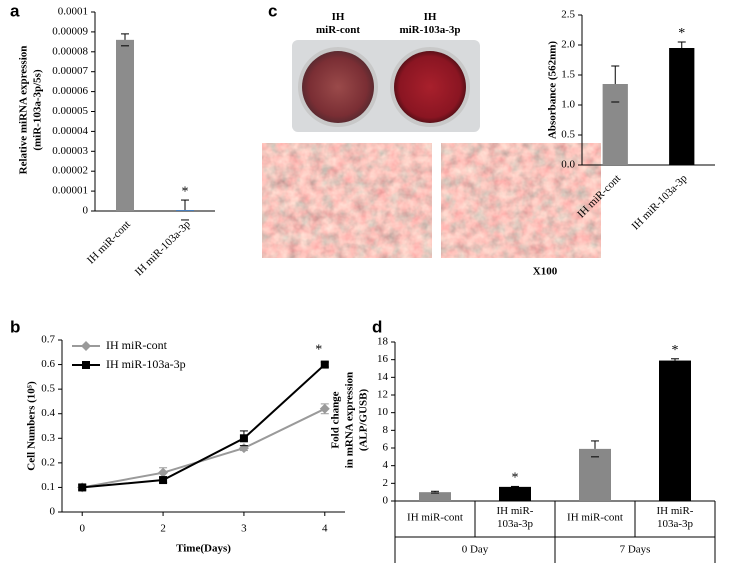 The image size is (735, 565). What do you see at coordinates (383, 342) in the screenshot?
I see `y-tick-label: 18` at bounding box center [383, 342].